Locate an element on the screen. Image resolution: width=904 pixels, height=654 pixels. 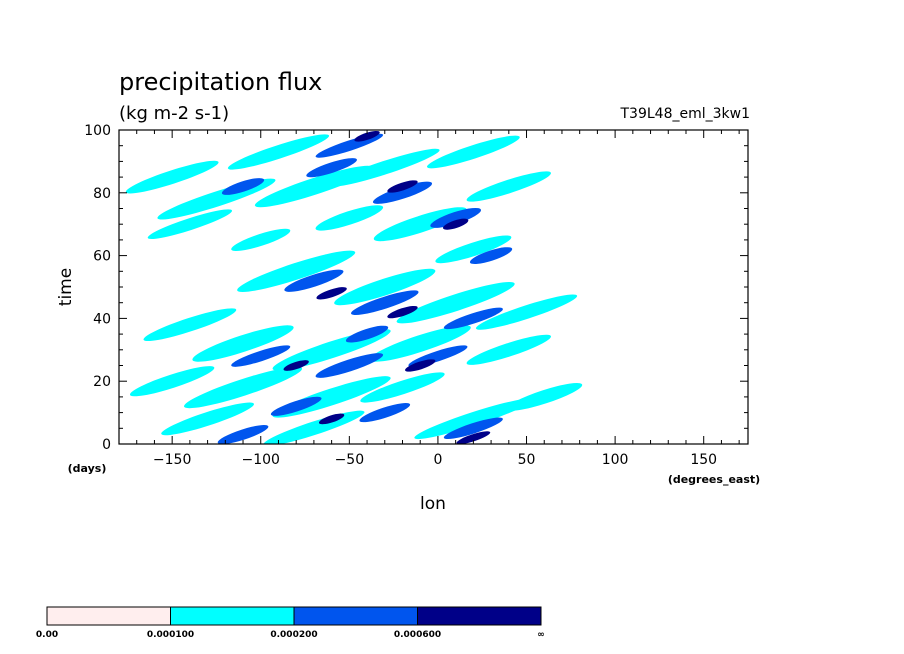
chart-units: (kg m-2 s-1) is located at coordinates (174, 113).